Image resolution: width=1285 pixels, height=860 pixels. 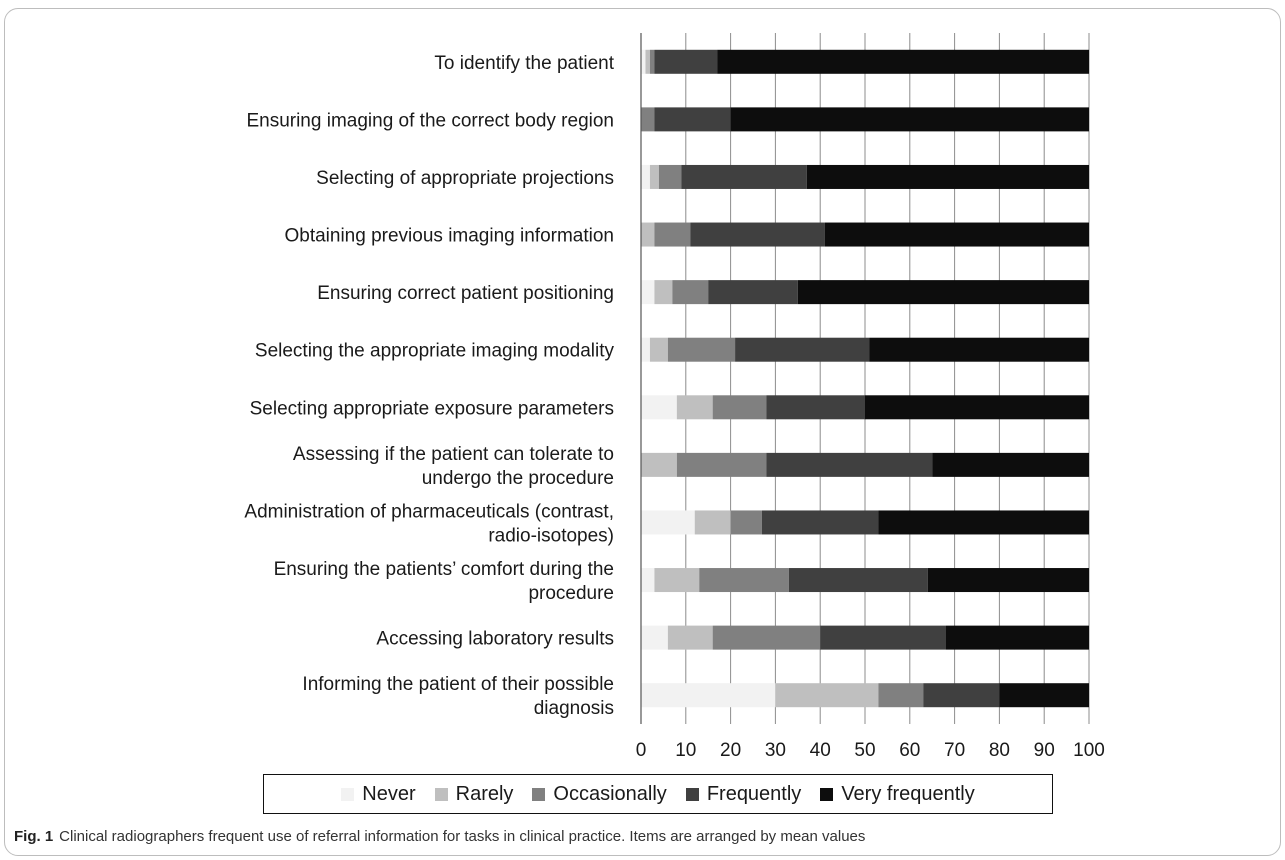 What do you see at coordinates (574, 708) in the screenshot?
I see `category-label: diagnosis` at bounding box center [574, 708].